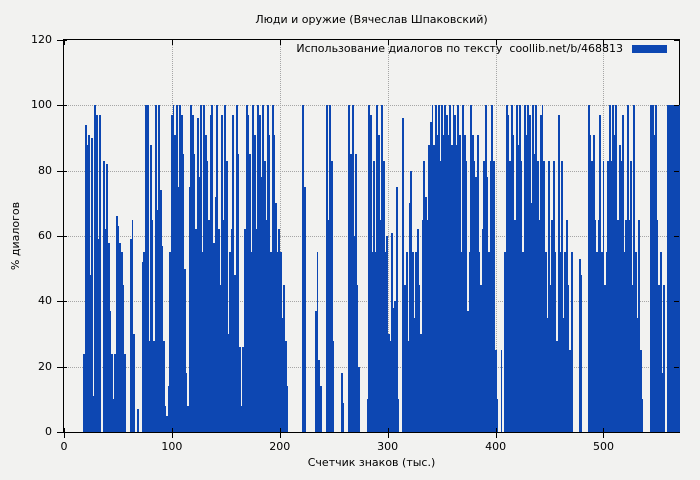 The height and width of the screenshot is (480, 700). I want to click on chart-title: Люди и оружие (Вячеслав Шпаковский), so click(371, 19).